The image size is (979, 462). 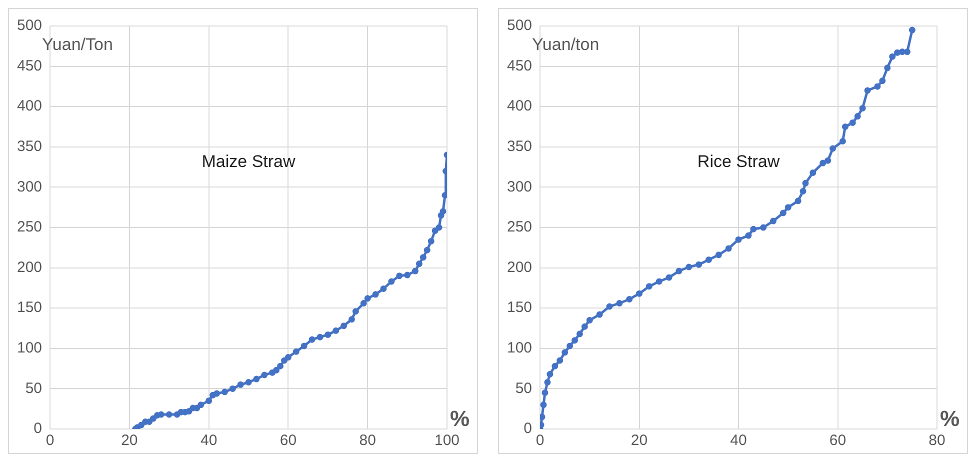 What do you see at coordinates (738, 162) in the screenshot?
I see `annotation: Rice Straw` at bounding box center [738, 162].